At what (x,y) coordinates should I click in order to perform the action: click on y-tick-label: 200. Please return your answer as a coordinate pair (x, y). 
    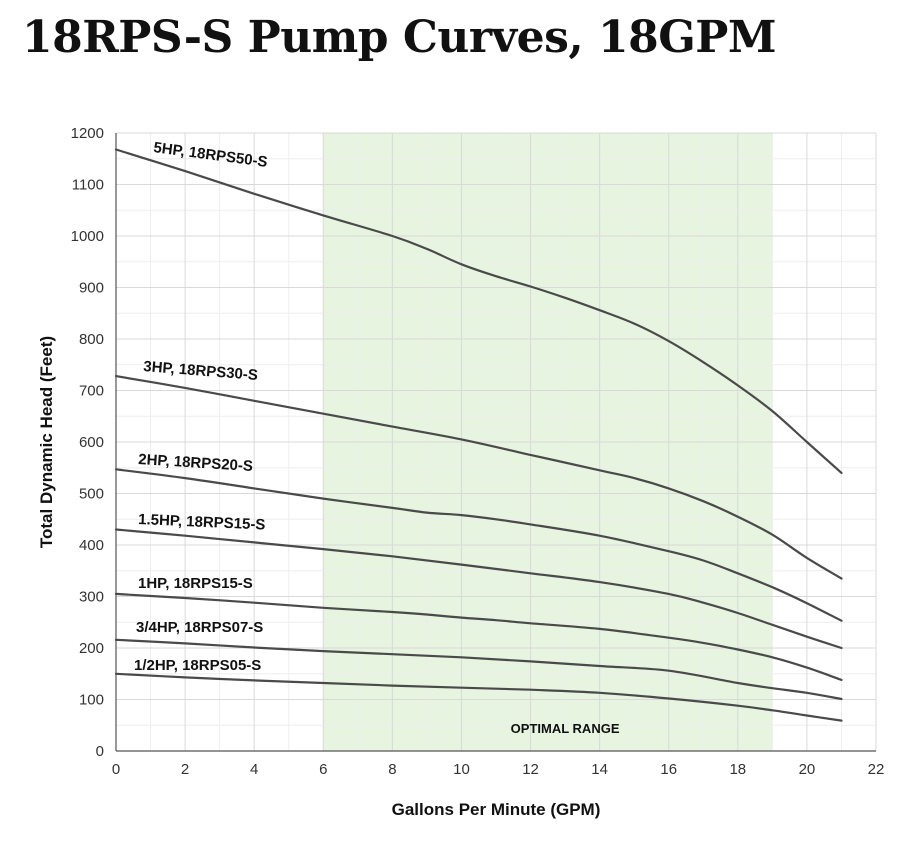
    Looking at the image, I should click on (91, 648).